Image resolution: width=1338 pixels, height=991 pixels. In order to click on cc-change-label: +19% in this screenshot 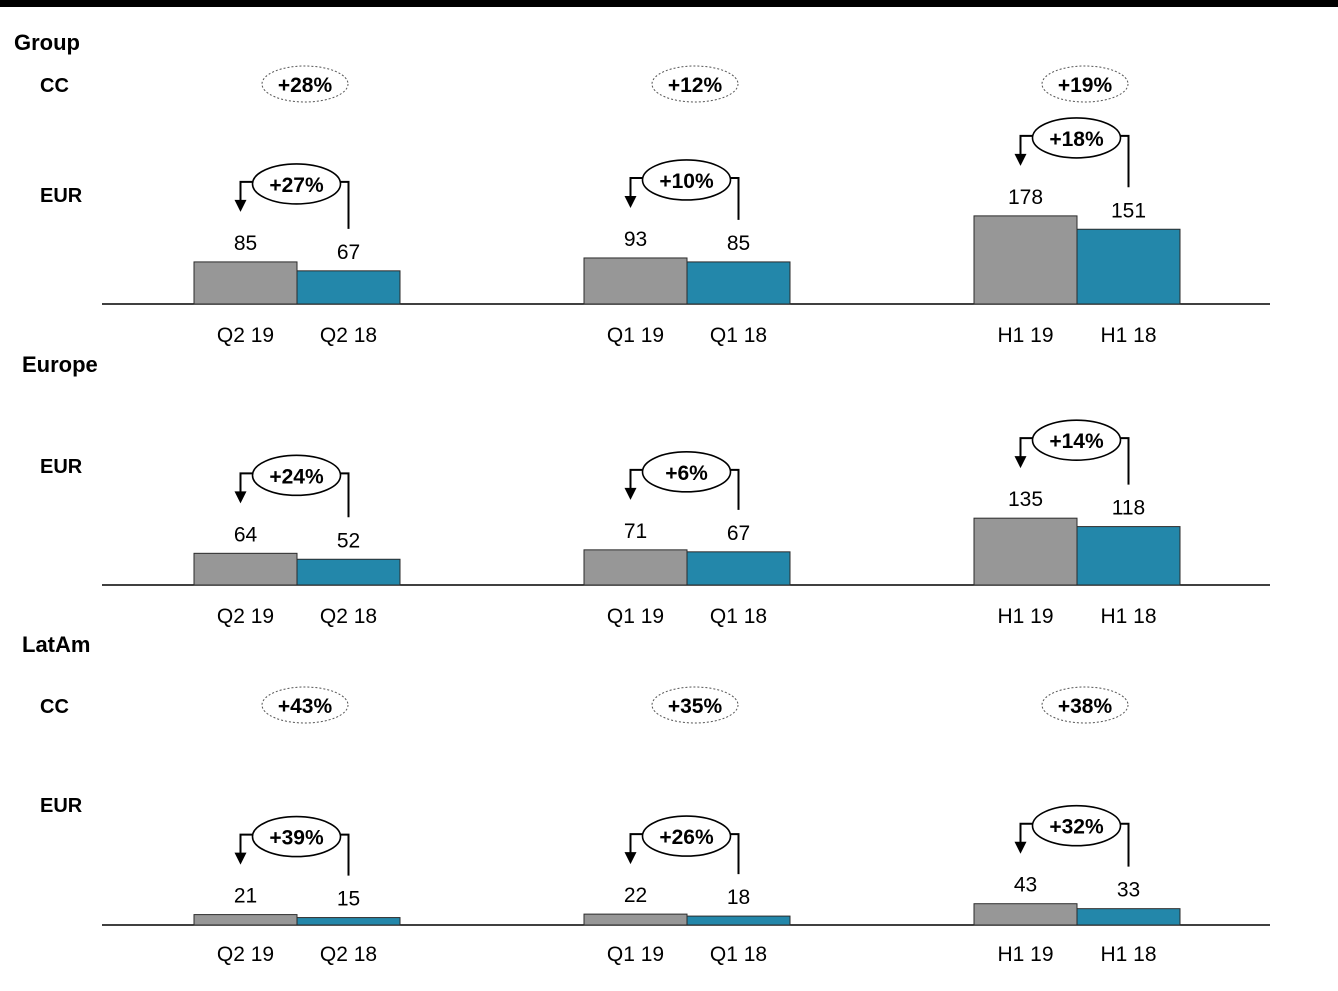, I will do `click(1085, 85)`.